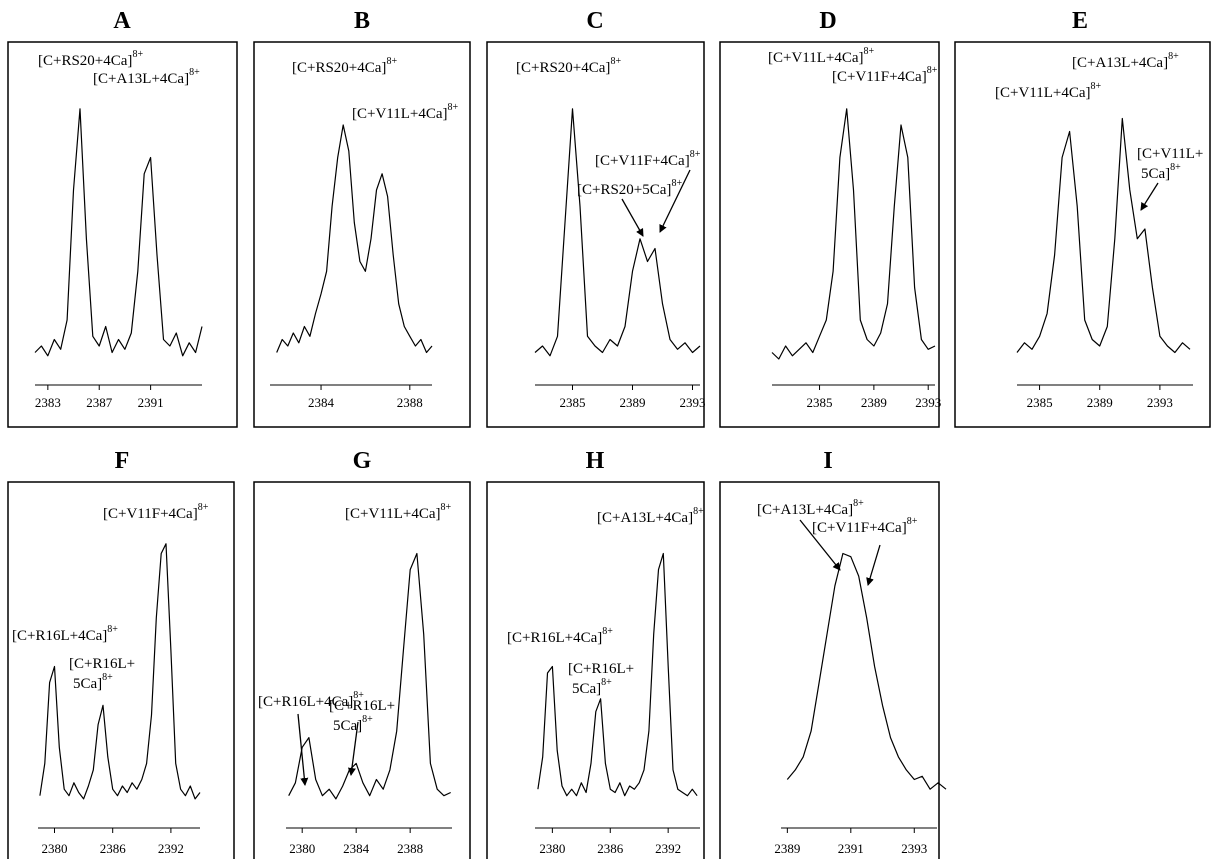 This screenshot has height=859, width=1218. Describe the element at coordinates (99, 402) in the screenshot. I see `x-tick-label: 2387` at that location.